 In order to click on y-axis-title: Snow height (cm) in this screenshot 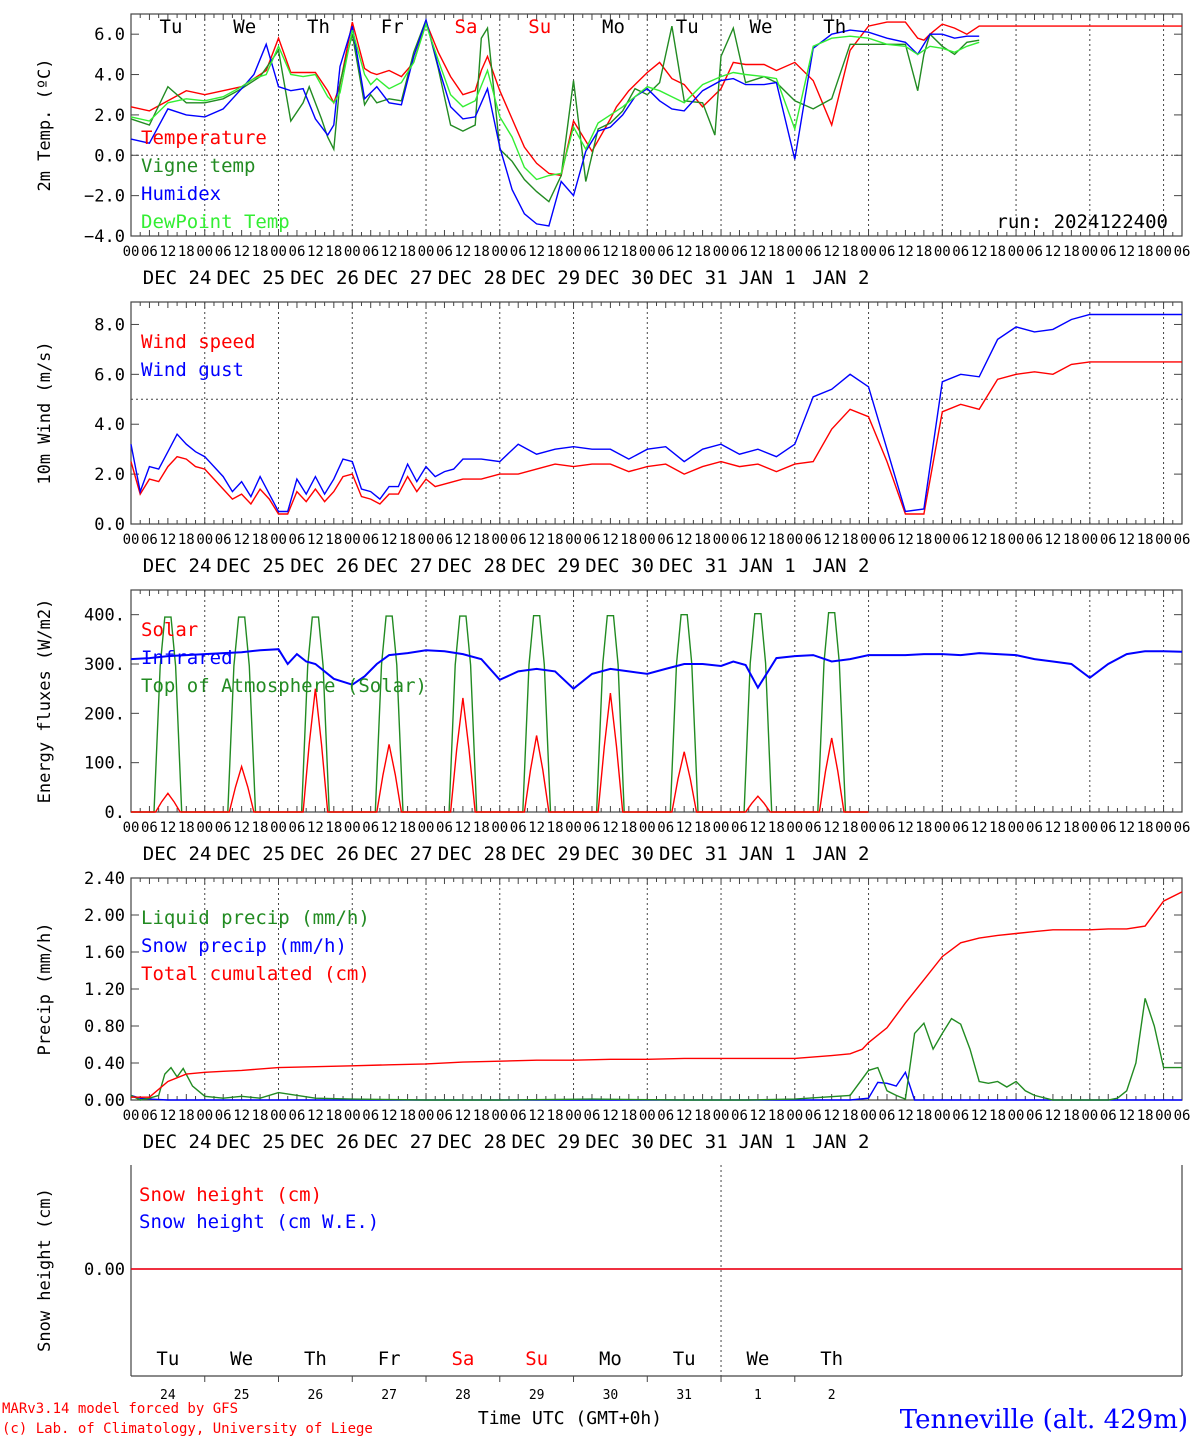, I will do `click(45, 1270)`.